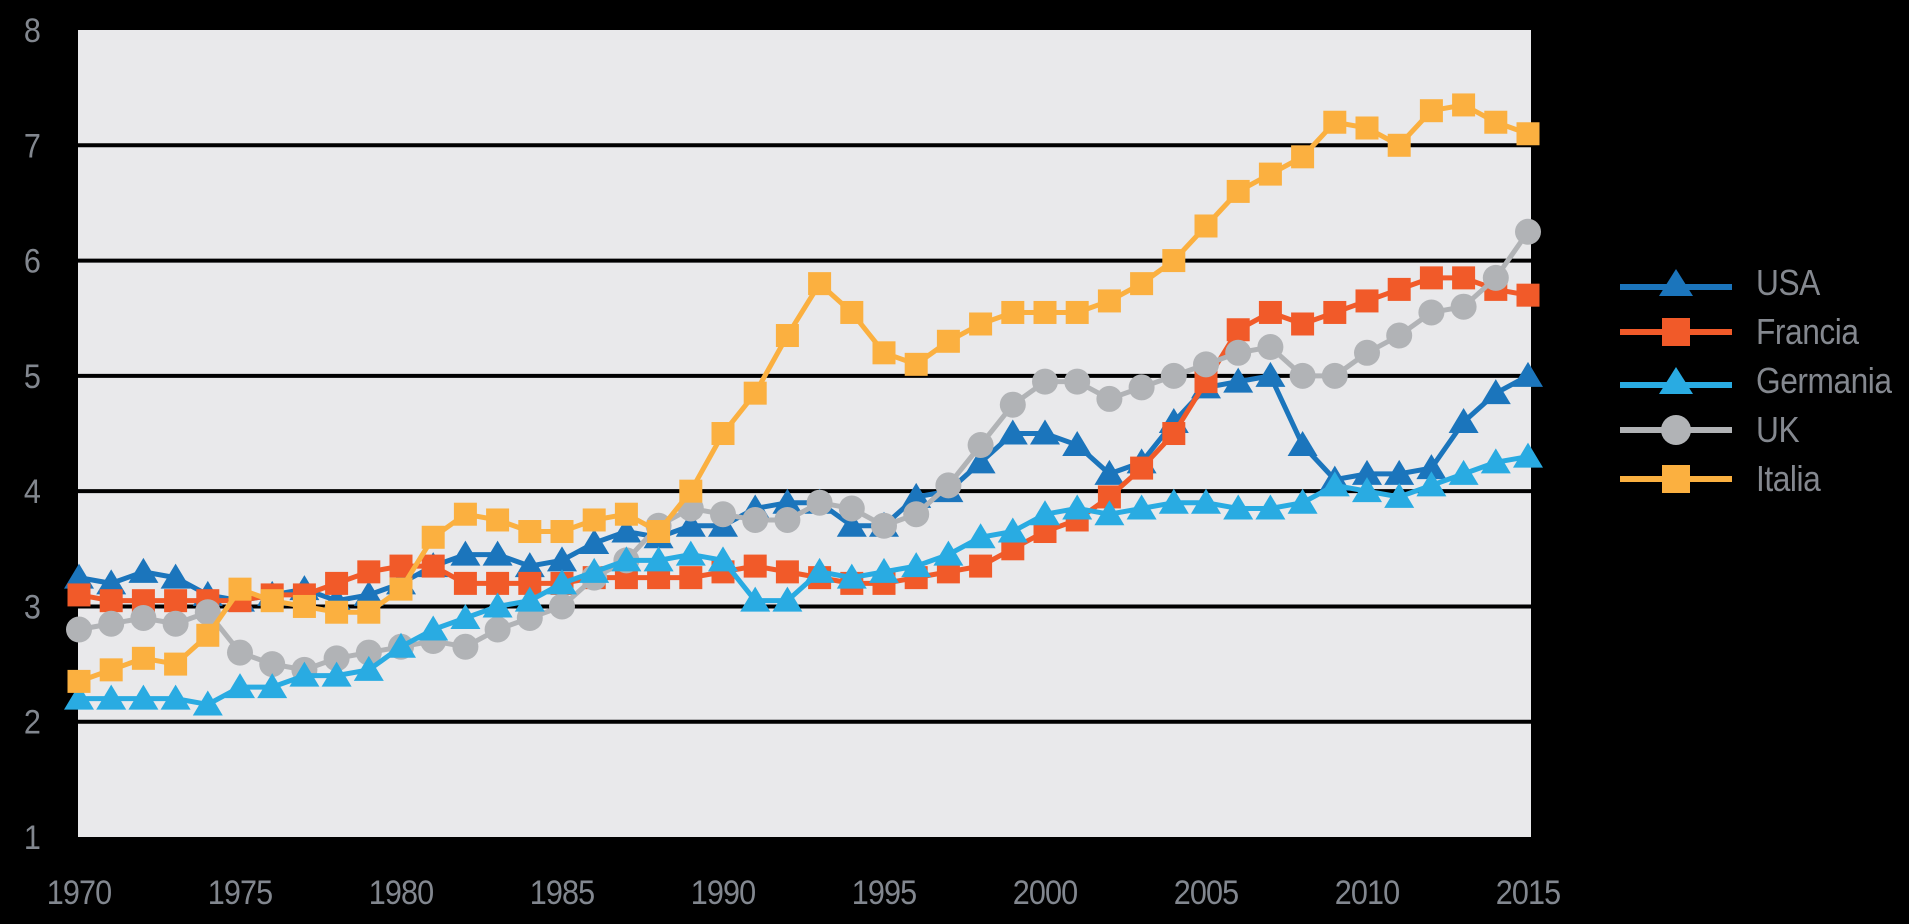  Describe the element at coordinates (79, 893) in the screenshot. I see `x-tick-1970: 1970` at that location.